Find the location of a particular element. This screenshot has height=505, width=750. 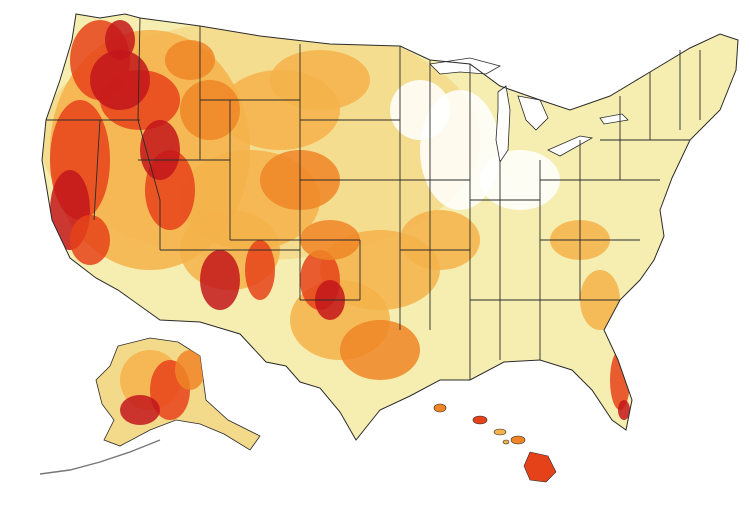

lake-huron is located at coordinates (533, 113).